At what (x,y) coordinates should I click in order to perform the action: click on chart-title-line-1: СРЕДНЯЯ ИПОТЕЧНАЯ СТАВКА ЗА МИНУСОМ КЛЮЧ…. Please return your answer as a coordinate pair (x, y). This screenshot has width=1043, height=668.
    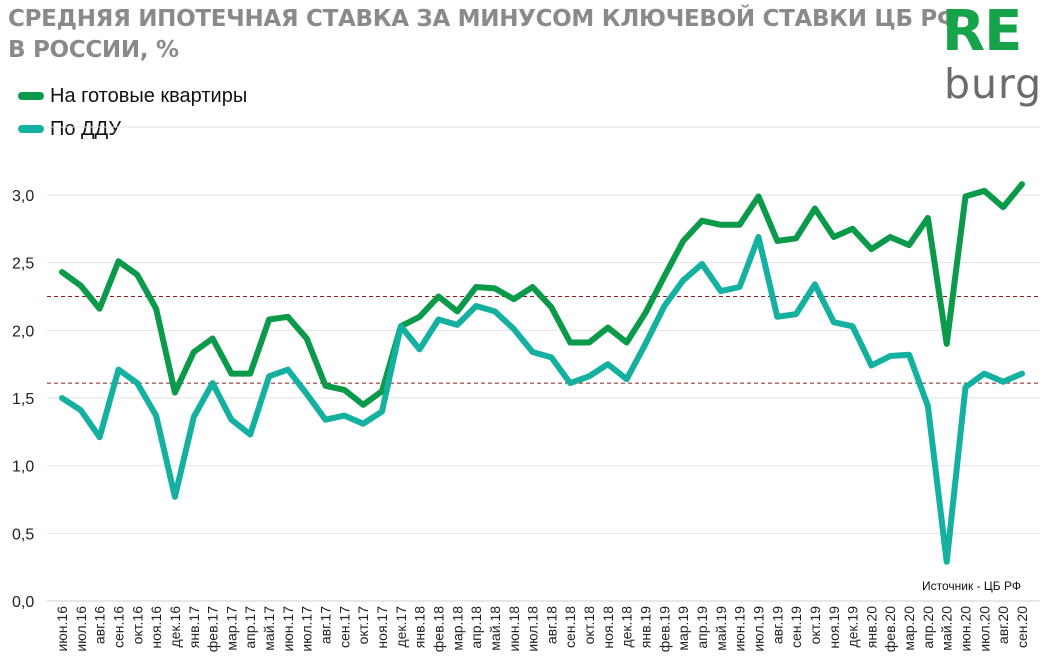
    Looking at the image, I should click on (484, 19).